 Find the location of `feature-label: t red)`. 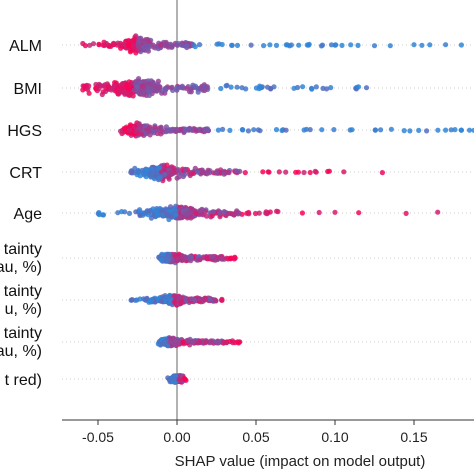

feature-label: t red) is located at coordinates (23, 380).